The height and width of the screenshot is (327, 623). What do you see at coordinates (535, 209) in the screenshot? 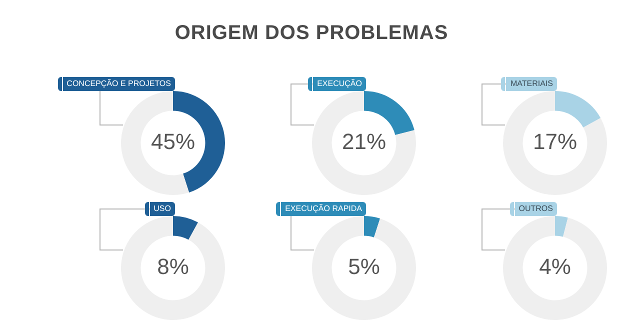
I see `legend-label: OUTROS` at bounding box center [535, 209].